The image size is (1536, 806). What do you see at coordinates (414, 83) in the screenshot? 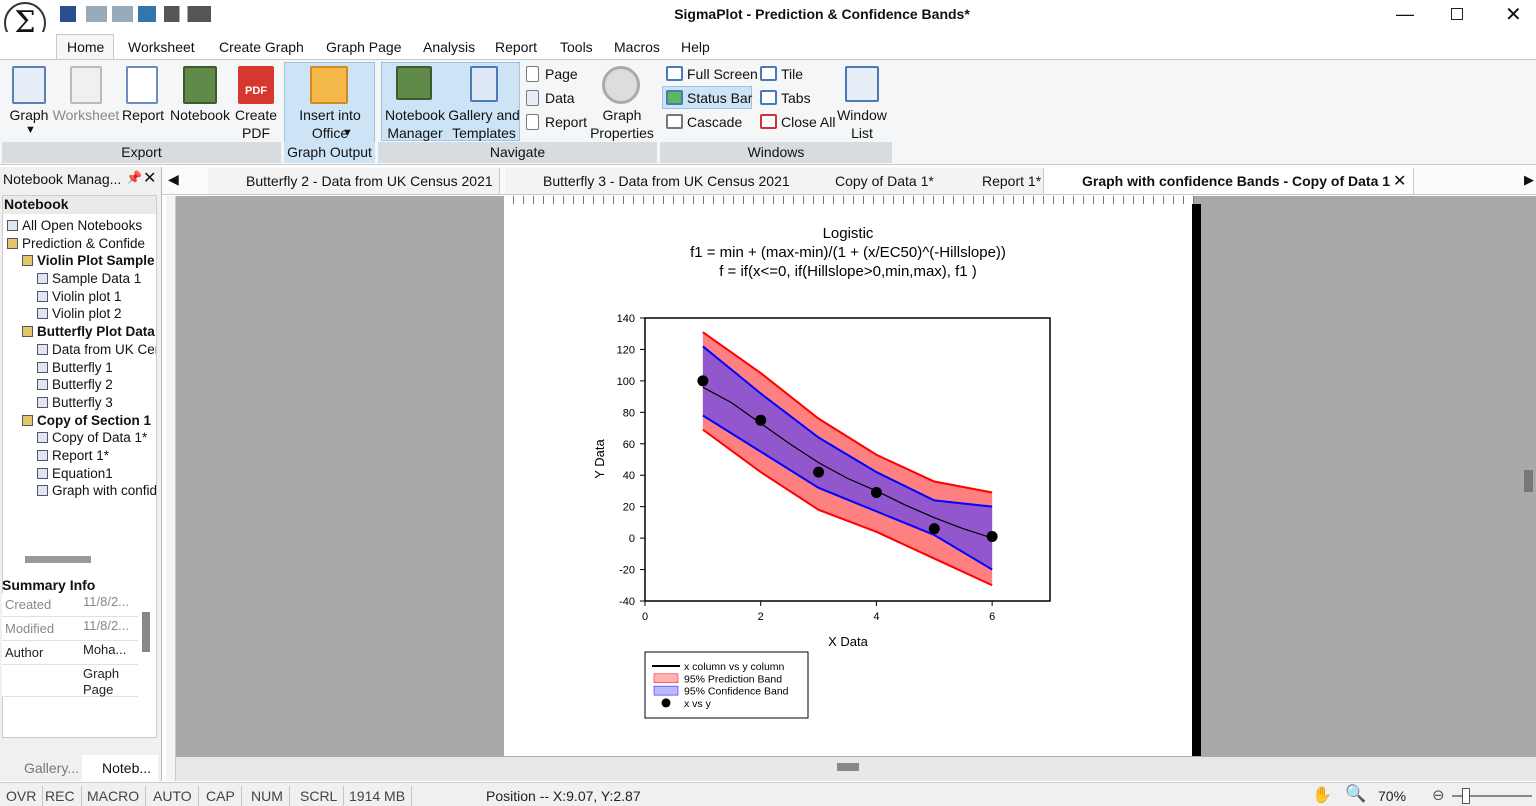
I see `notebook-manager-icon` at bounding box center [414, 83].